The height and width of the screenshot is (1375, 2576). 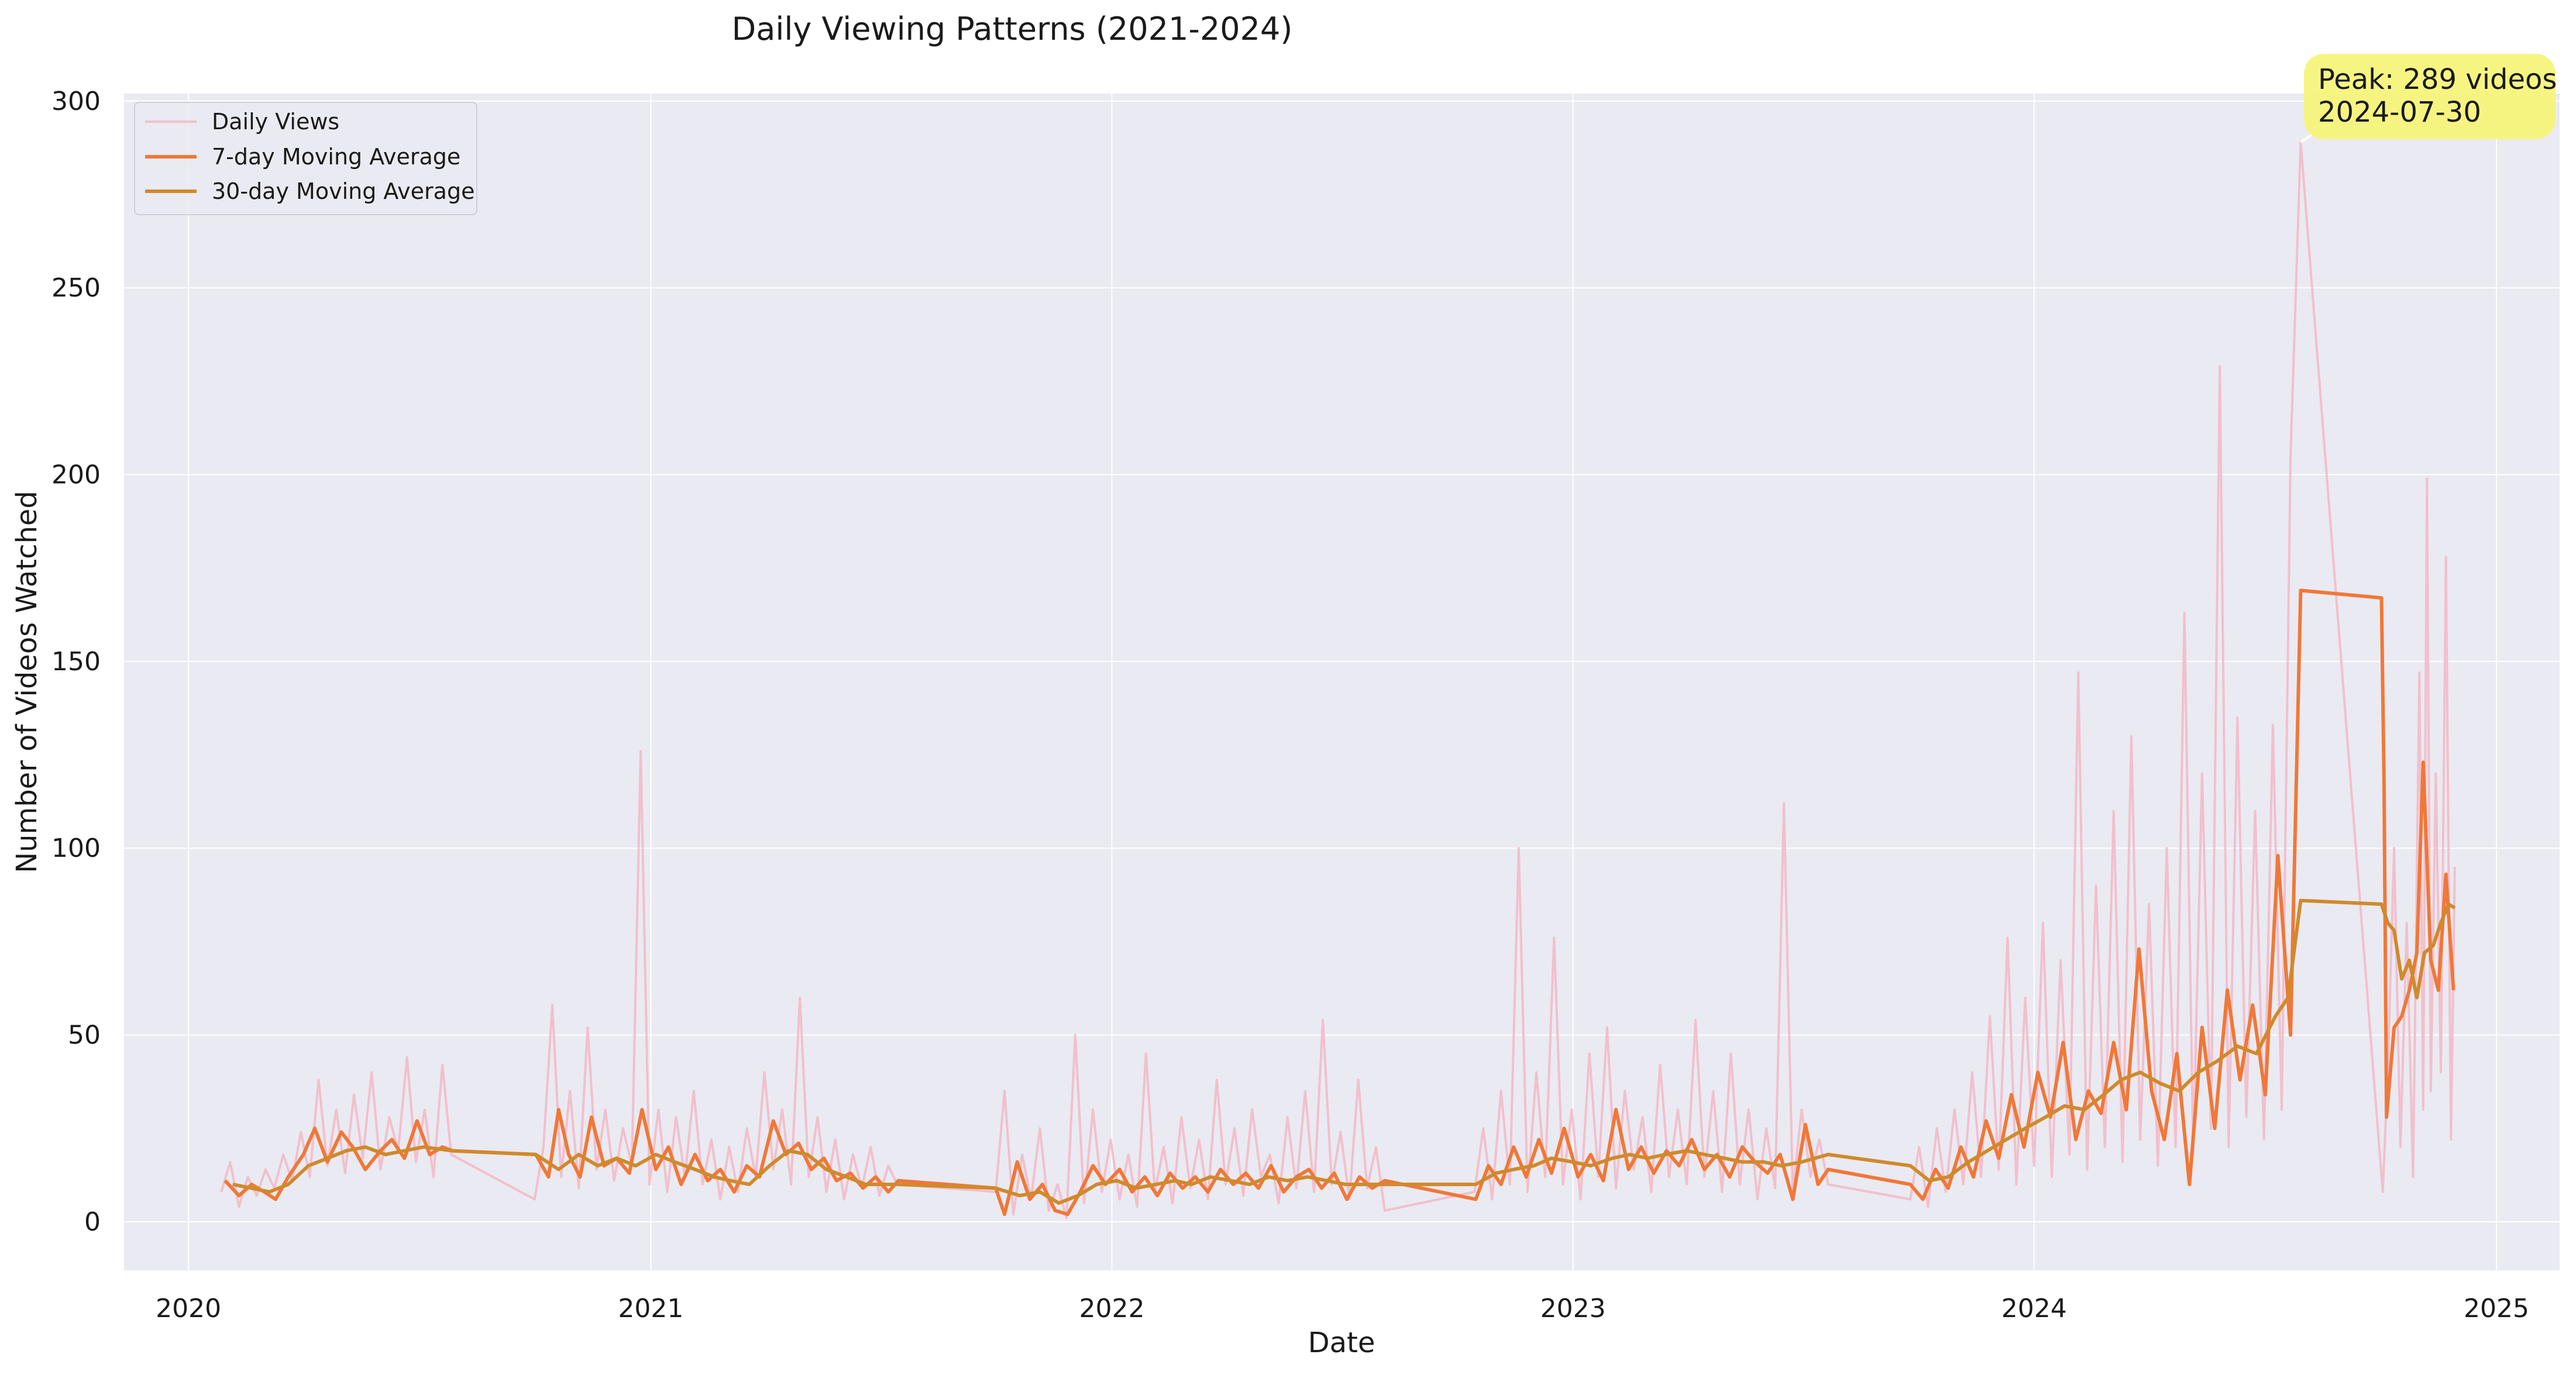 What do you see at coordinates (76, 848) in the screenshot?
I see `y-tick-label: 100` at bounding box center [76, 848].